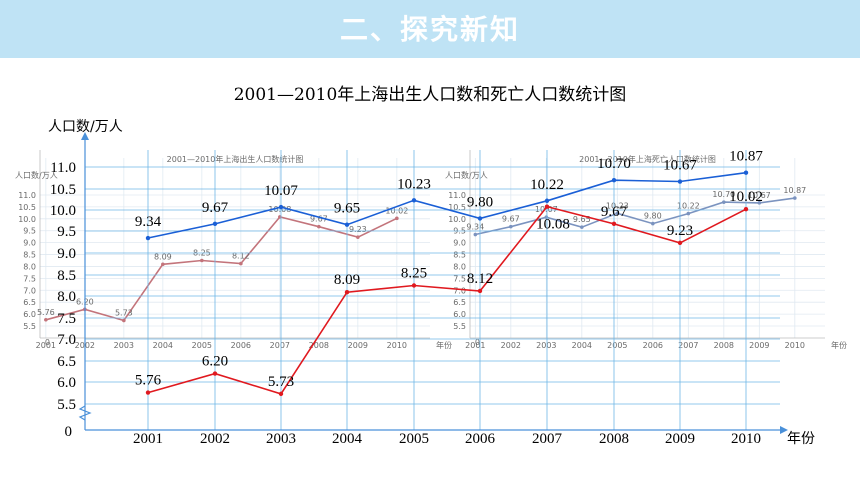 The height and width of the screenshot is (484, 860). I want to click on inset-x-tick: 2009, so click(759, 345).